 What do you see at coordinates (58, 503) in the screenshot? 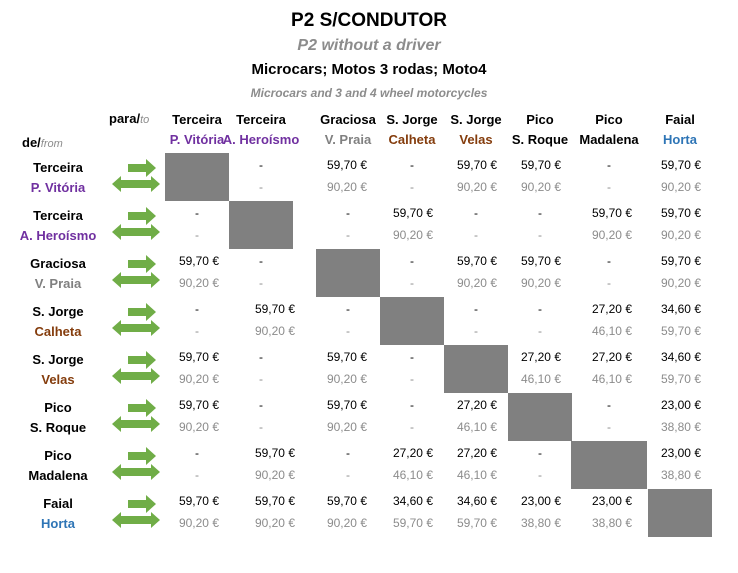
I see `row-header-island: Faial` at bounding box center [58, 503].